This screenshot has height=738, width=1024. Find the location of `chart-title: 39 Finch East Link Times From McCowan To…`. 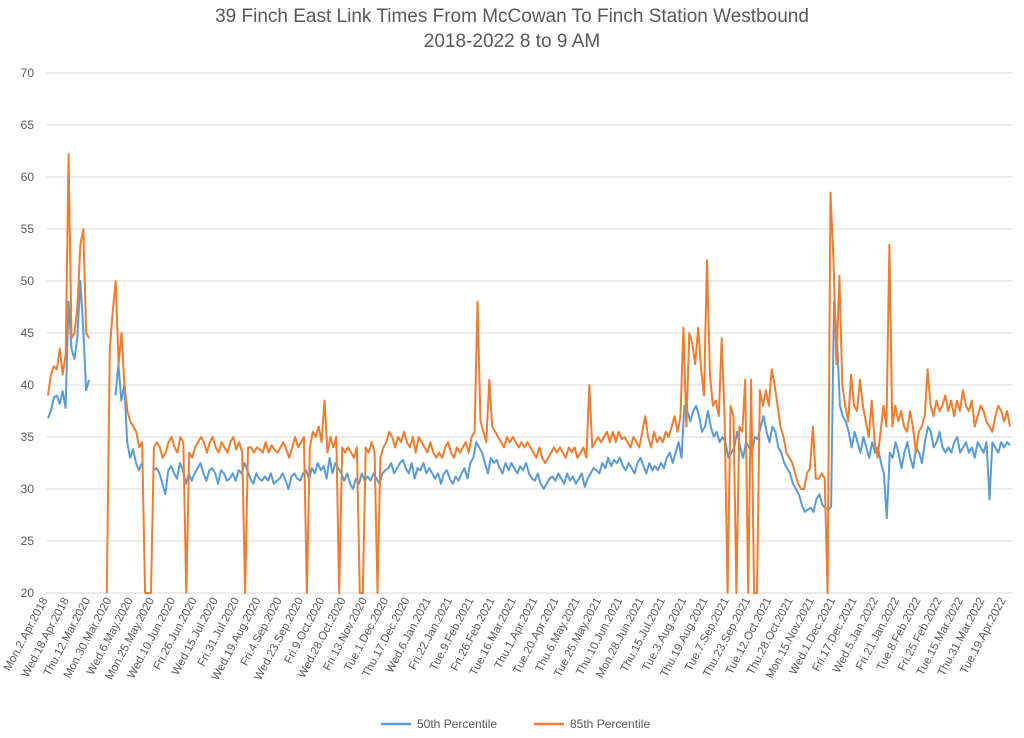

chart-title: 39 Finch East Link Times From McCowan To… is located at coordinates (512, 16).